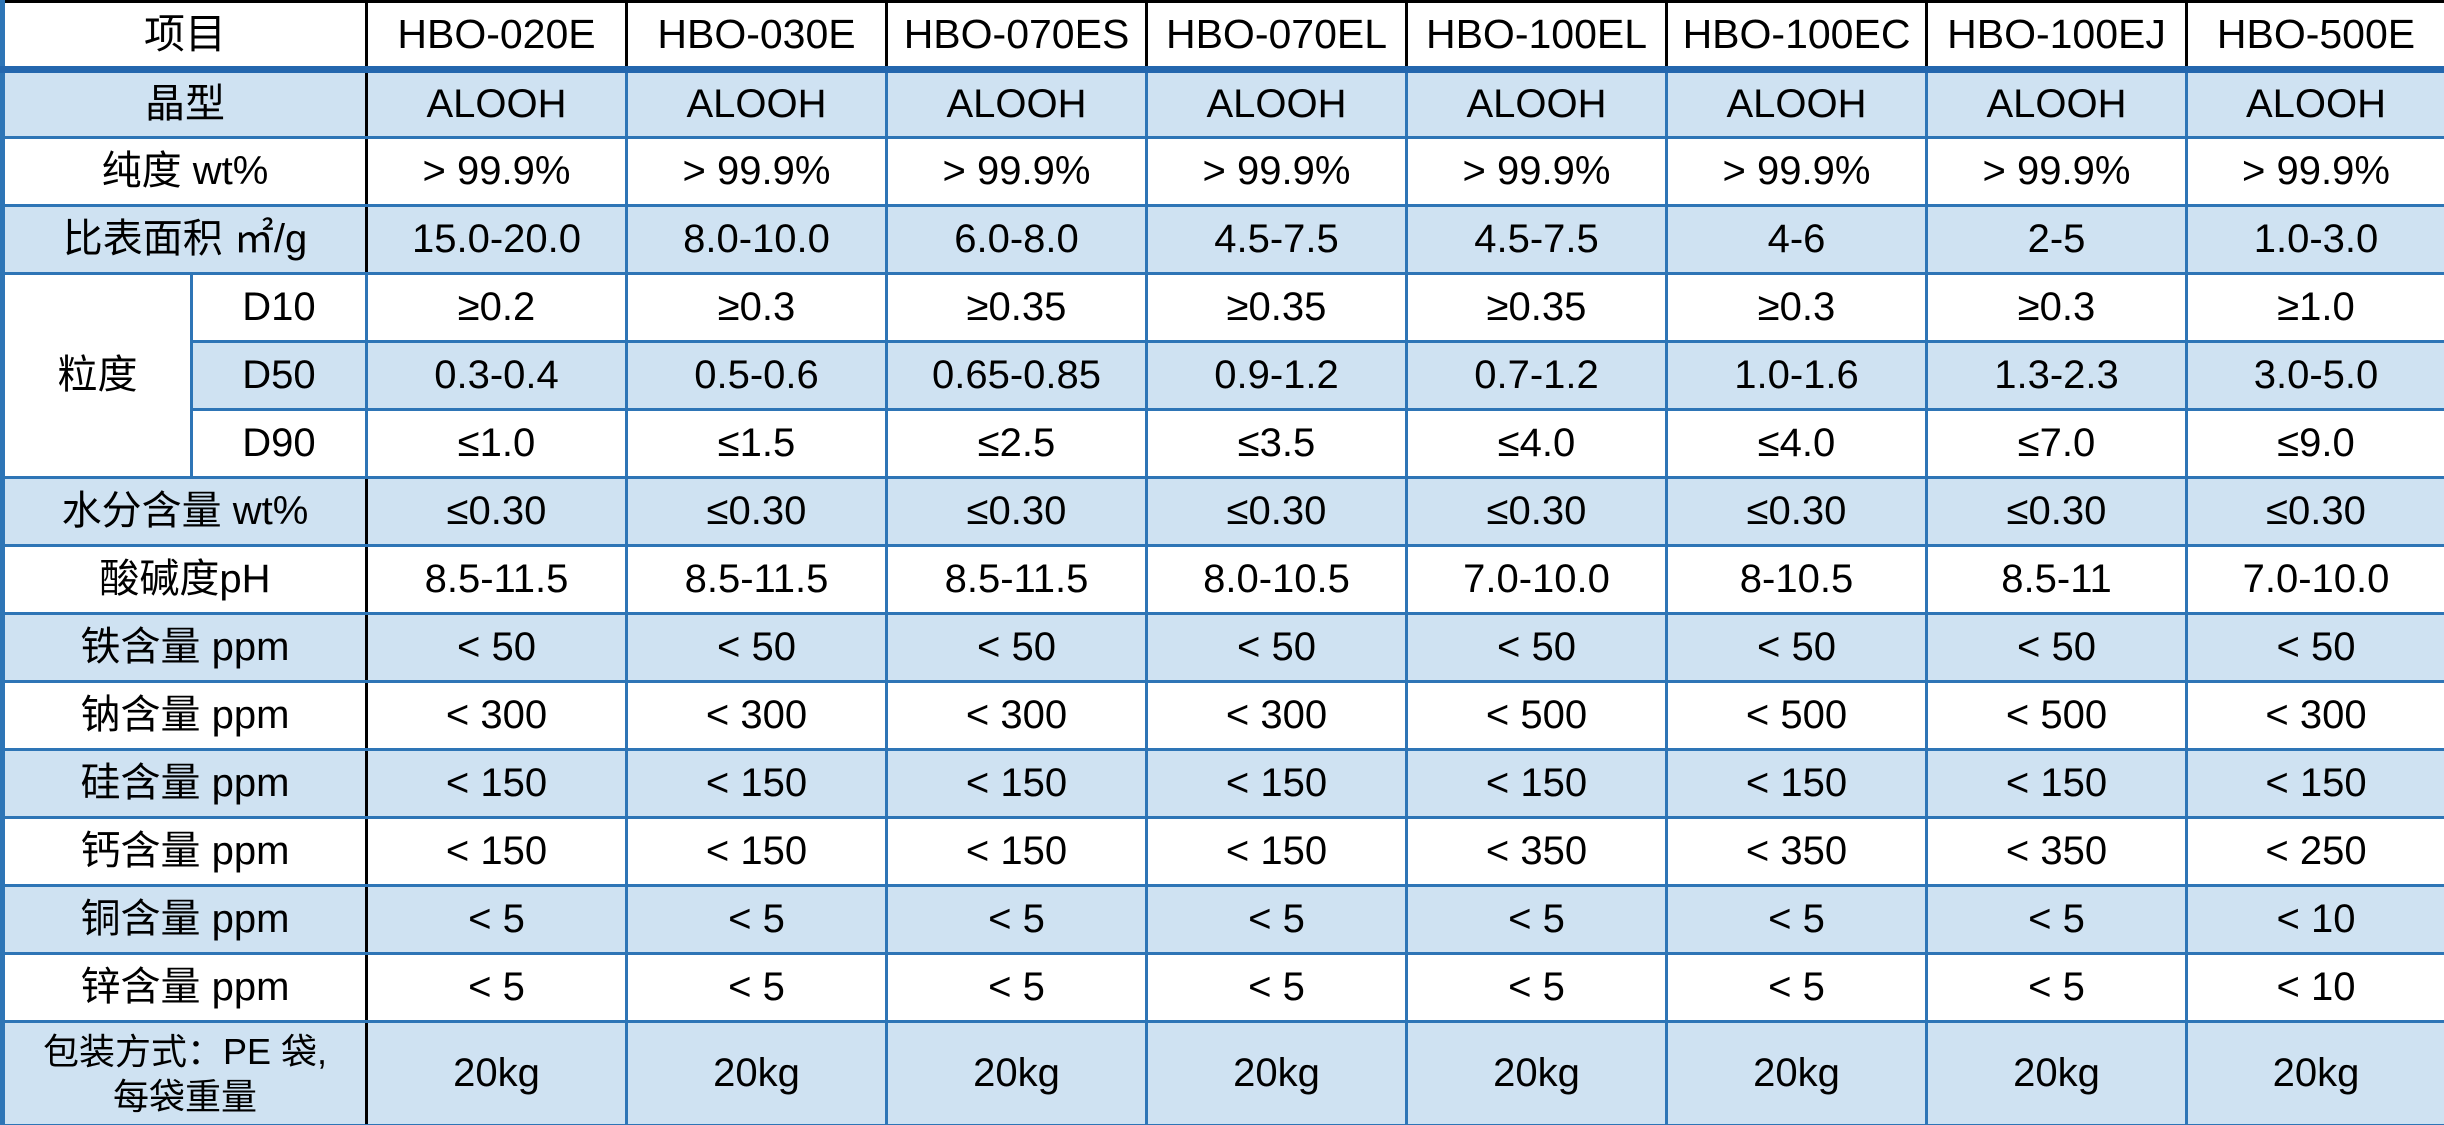 The height and width of the screenshot is (1125, 2444). What do you see at coordinates (2056, 36) in the screenshot?
I see `header-product-cell: HBO-100EJ` at bounding box center [2056, 36].